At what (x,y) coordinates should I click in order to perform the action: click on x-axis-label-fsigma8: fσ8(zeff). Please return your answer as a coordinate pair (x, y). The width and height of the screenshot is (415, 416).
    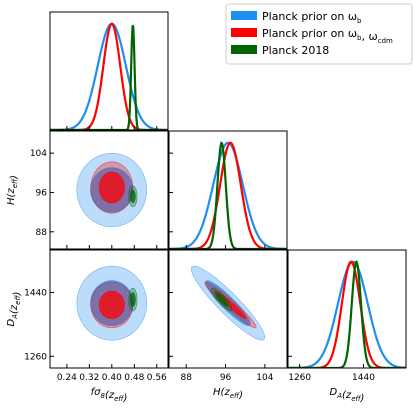
    Looking at the image, I should click on (109, 395).